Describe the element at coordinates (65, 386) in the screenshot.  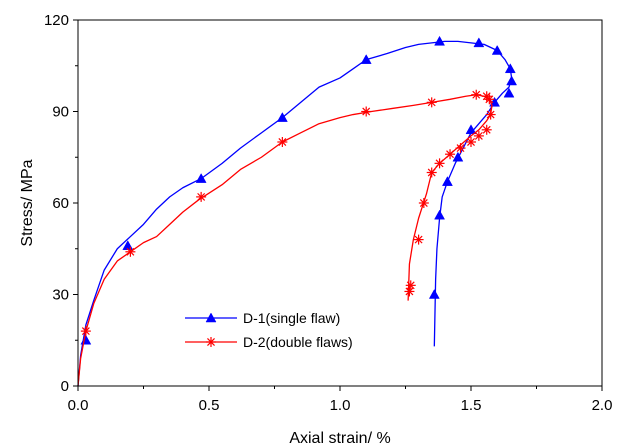
I see `y-tick-label: 0` at that location.